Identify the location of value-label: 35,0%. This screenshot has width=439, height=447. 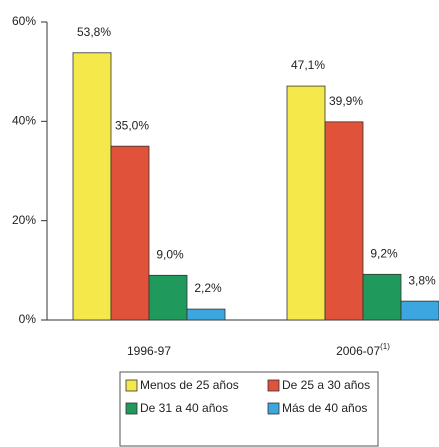
(132, 125).